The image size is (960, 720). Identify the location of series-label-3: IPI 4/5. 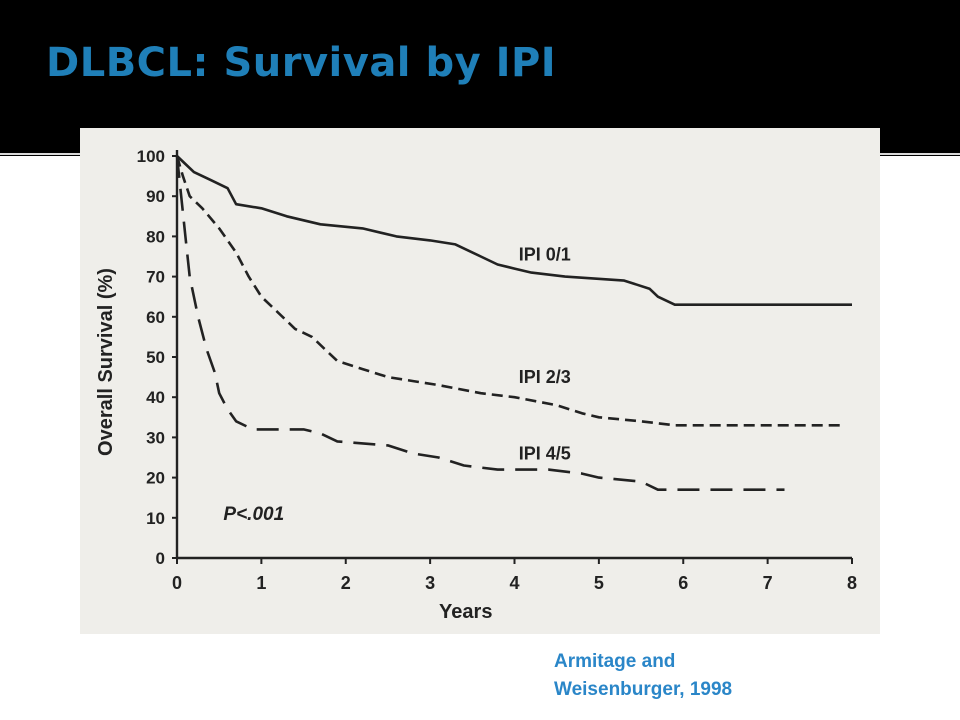
(545, 454).